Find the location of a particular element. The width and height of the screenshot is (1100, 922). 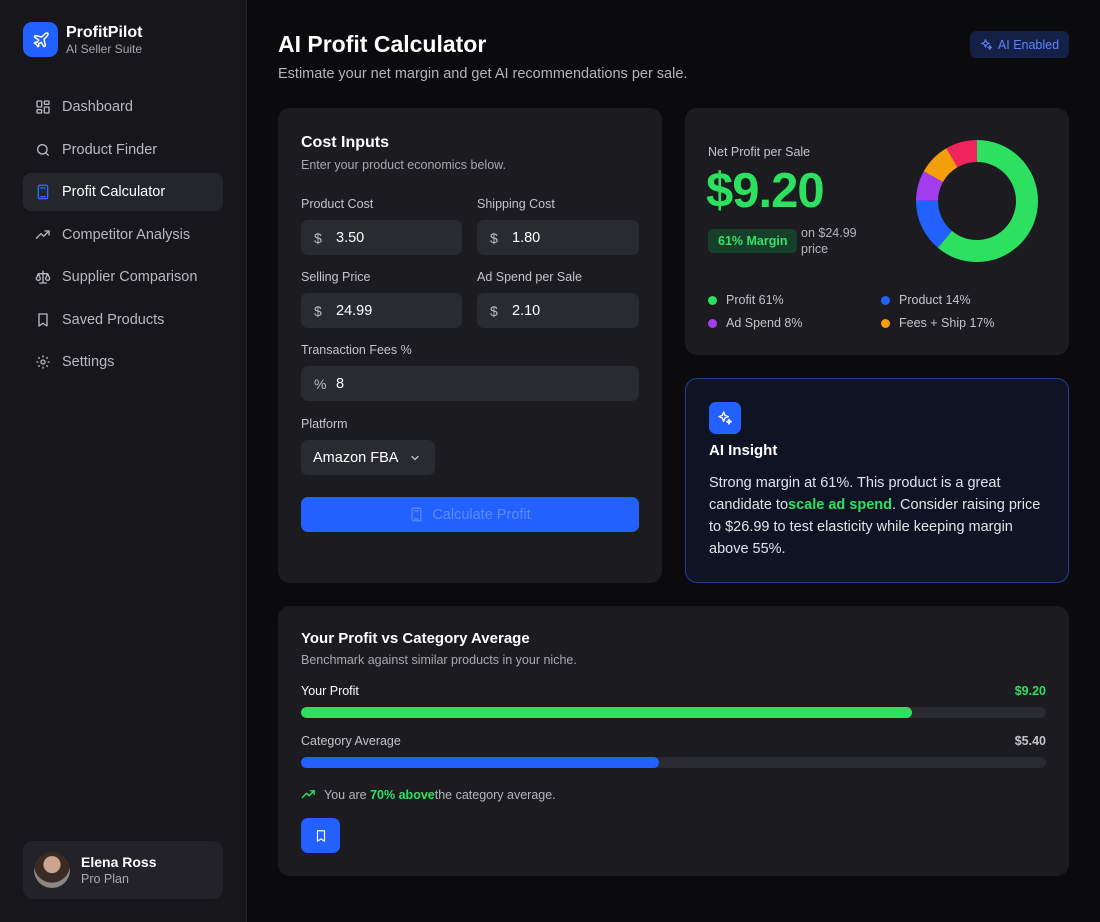

sidebar-item-profit-calculator: Profit Calculator is located at coordinates (123, 192).